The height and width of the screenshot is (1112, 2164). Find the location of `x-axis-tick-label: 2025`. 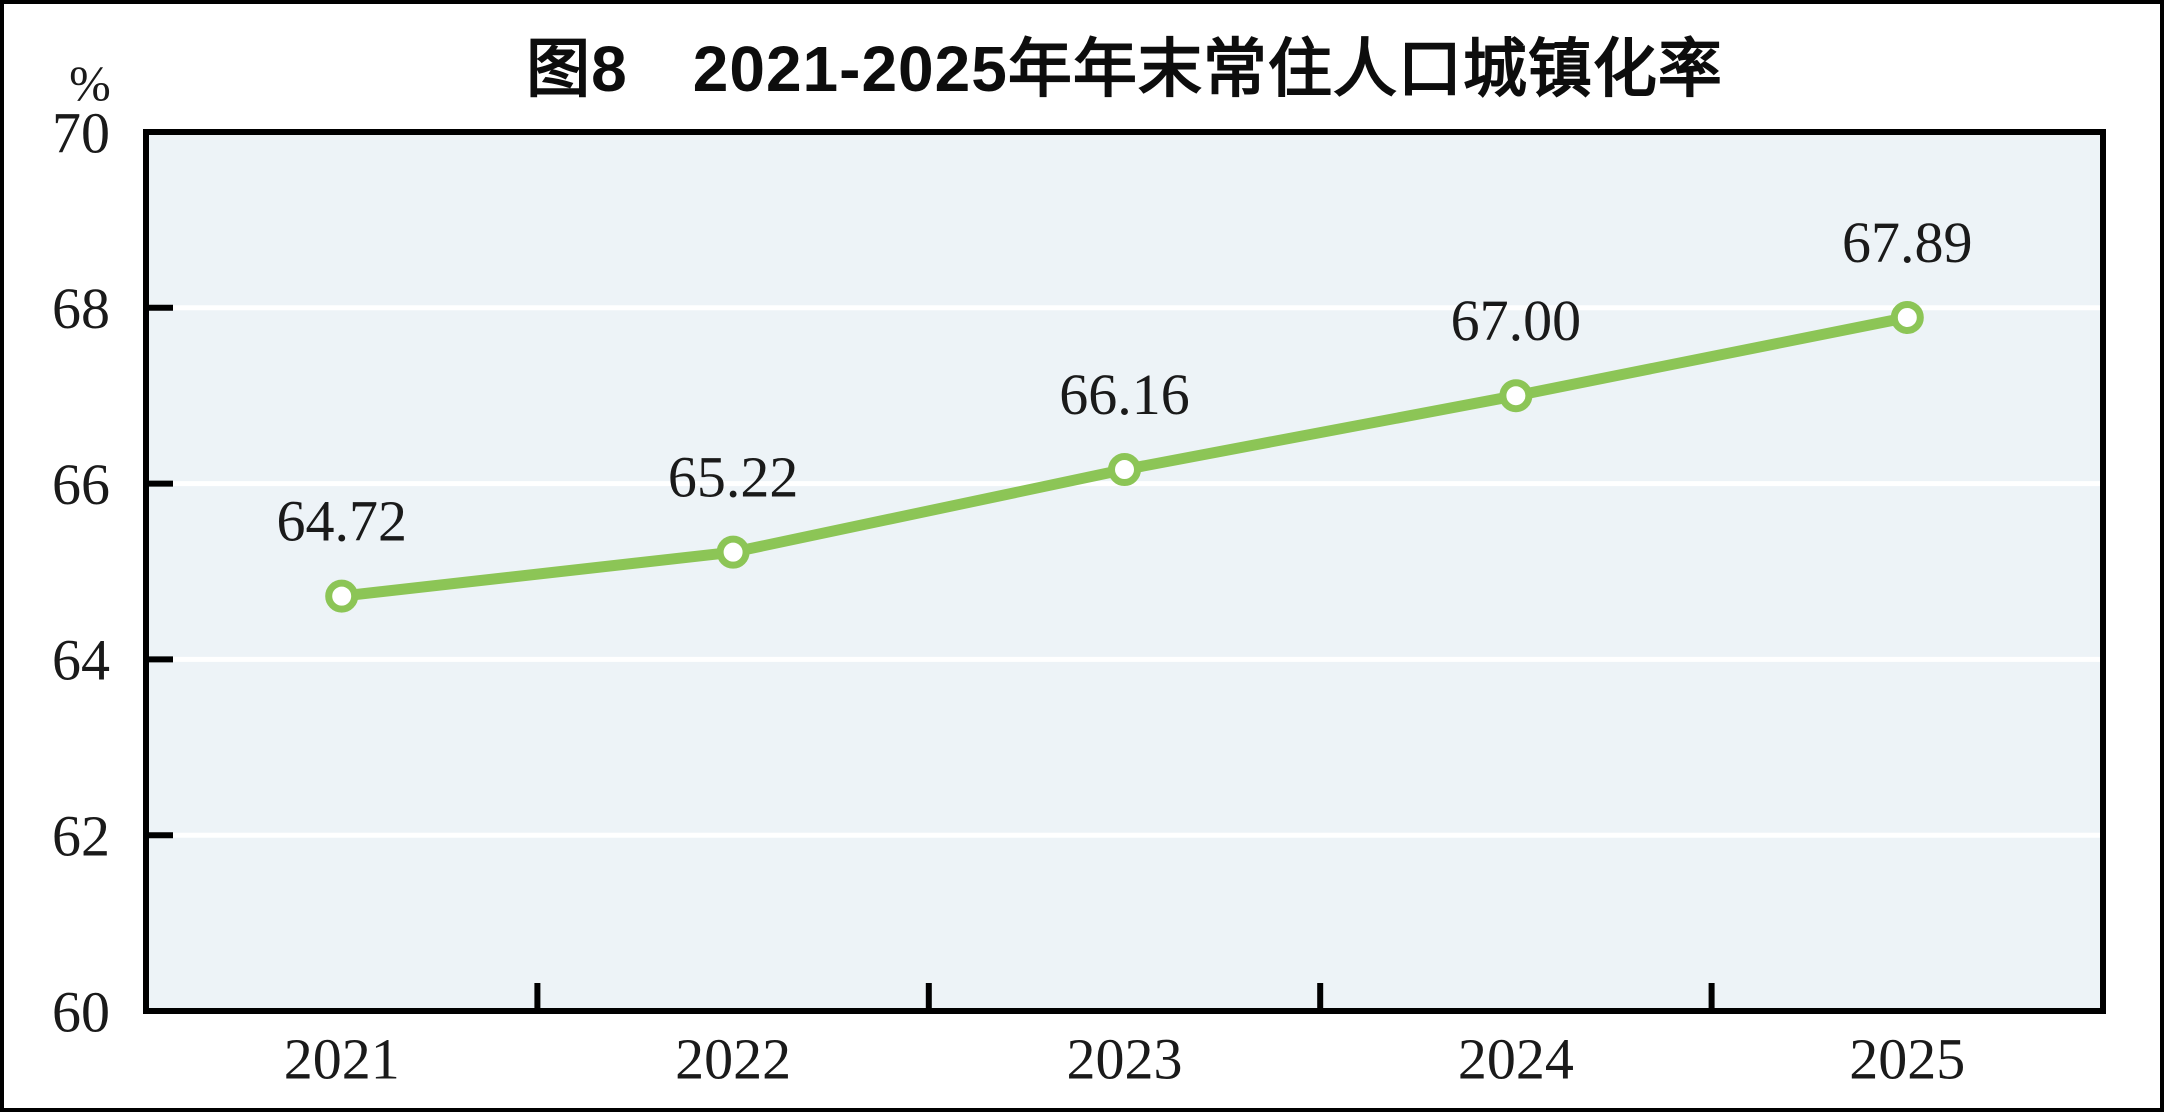

x-axis-tick-label: 2025 is located at coordinates (1907, 1058).